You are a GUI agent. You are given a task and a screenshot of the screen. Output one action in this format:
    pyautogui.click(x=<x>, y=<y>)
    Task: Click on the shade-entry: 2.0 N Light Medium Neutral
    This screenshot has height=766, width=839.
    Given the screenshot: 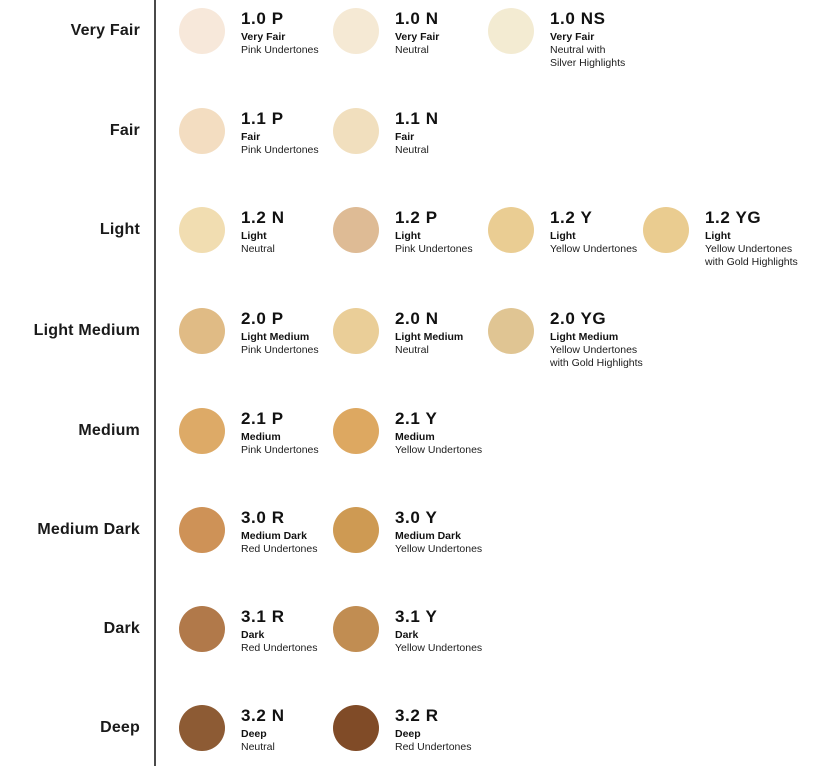 What is the action you would take?
    pyautogui.click(x=423, y=332)
    